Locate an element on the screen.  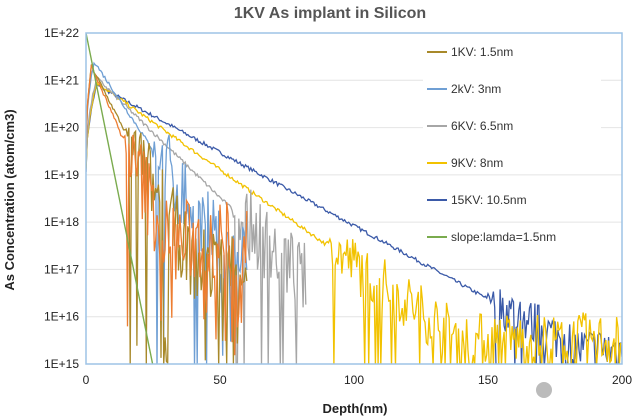
x-tick-label-1: 50 is located at coordinates (220, 380).